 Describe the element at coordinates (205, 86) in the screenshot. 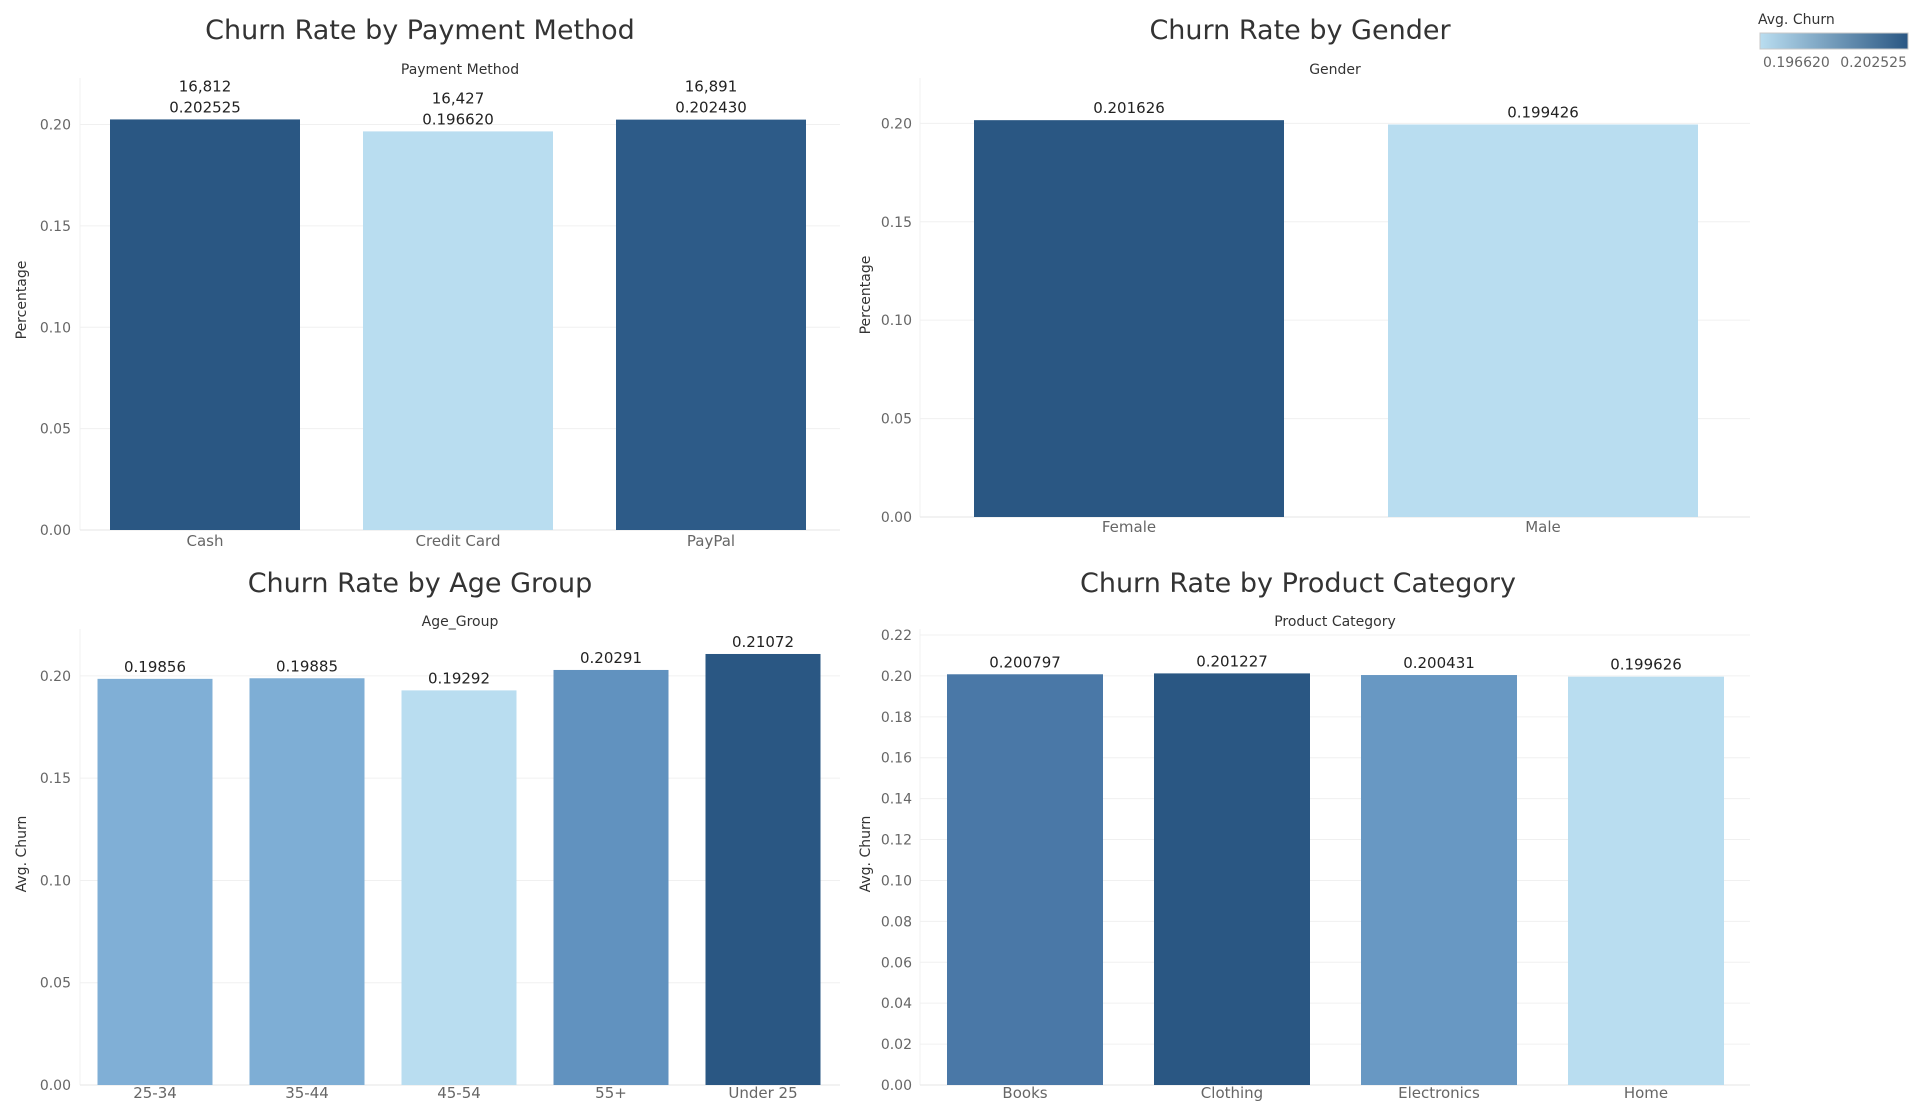

I see `data-label: 16,812` at that location.